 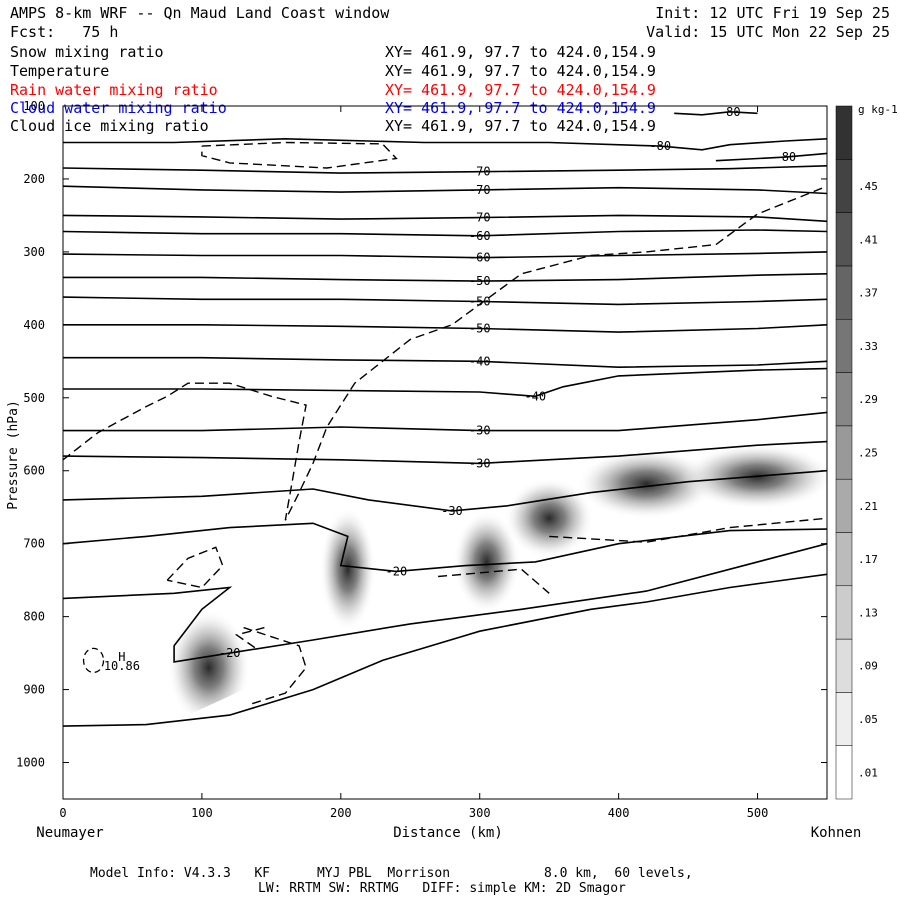 What do you see at coordinates (768, 32) in the screenshot?
I see `valid-time: Valid: 15 UTC Mon 22 Sep 25` at bounding box center [768, 32].